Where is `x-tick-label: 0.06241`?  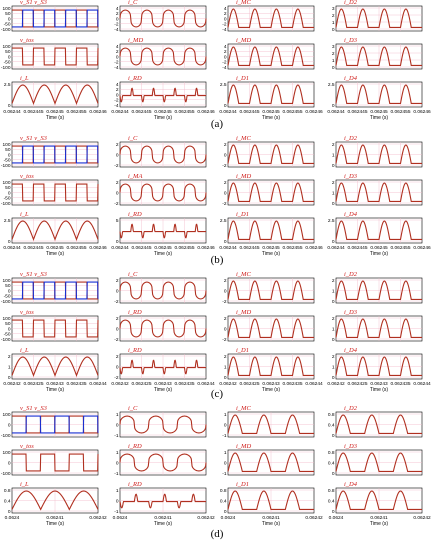 x-tick-label: 0.06241 is located at coordinates (163, 518).